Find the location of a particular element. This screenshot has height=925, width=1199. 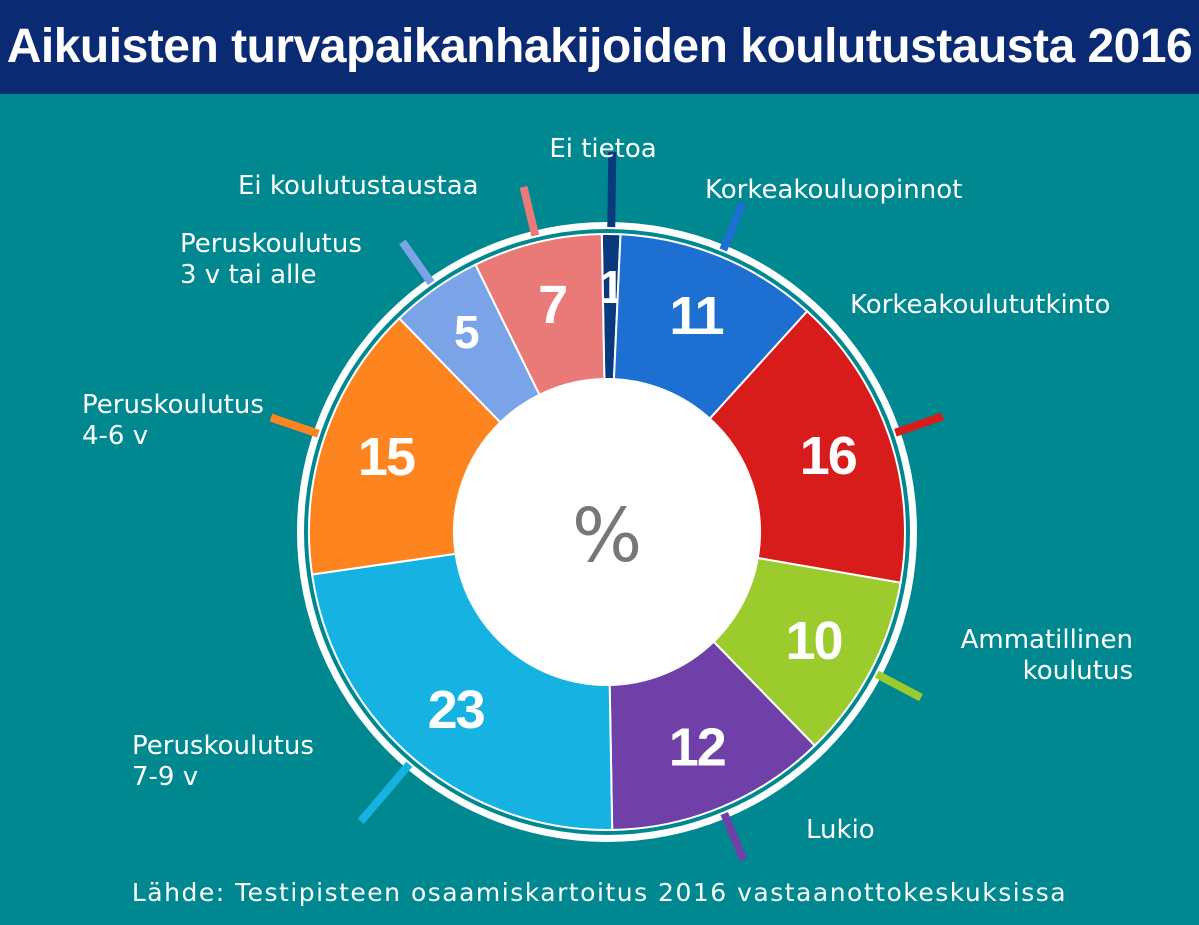

donut-center is located at coordinates (607, 532).